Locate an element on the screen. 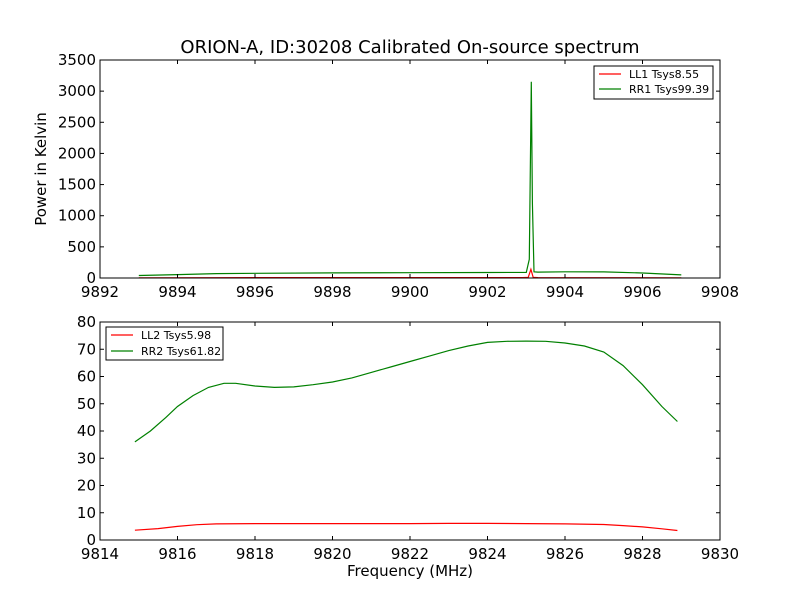 This screenshot has height=600, width=800. bottom-x-tick-label: 9826 is located at coordinates (565, 554).